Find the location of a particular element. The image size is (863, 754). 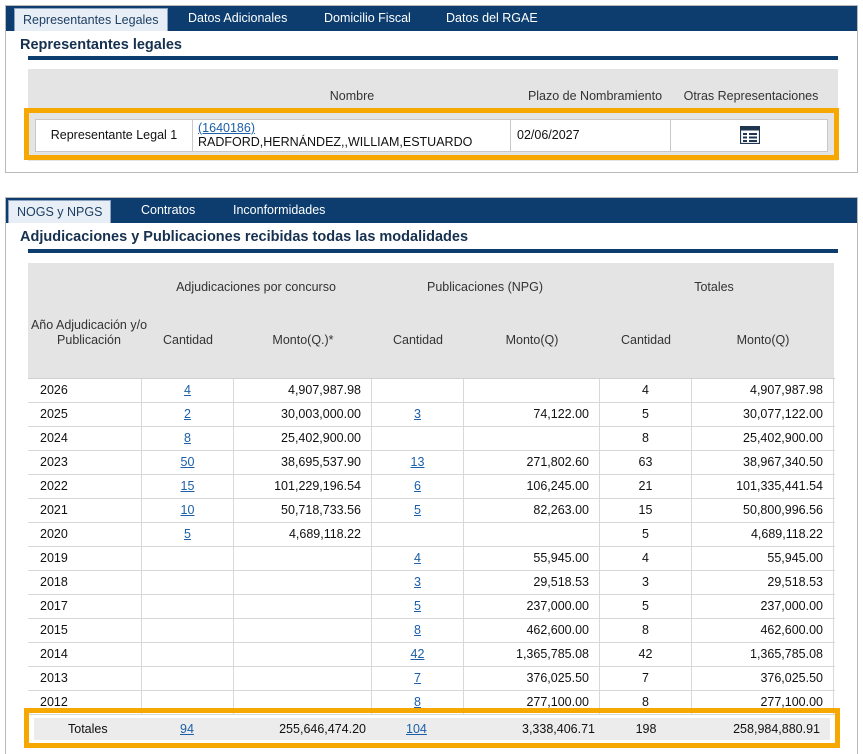

table-row: 2013 7 376,025.50 7 376,025.50 is located at coordinates (431, 679).